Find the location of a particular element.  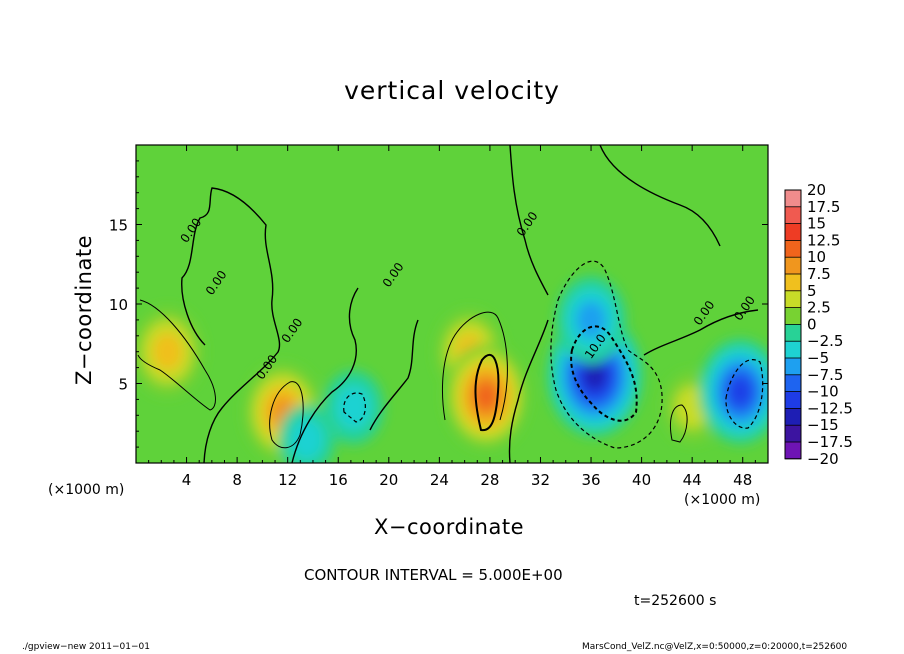

colorbar-label: −5 is located at coordinates (818, 358).